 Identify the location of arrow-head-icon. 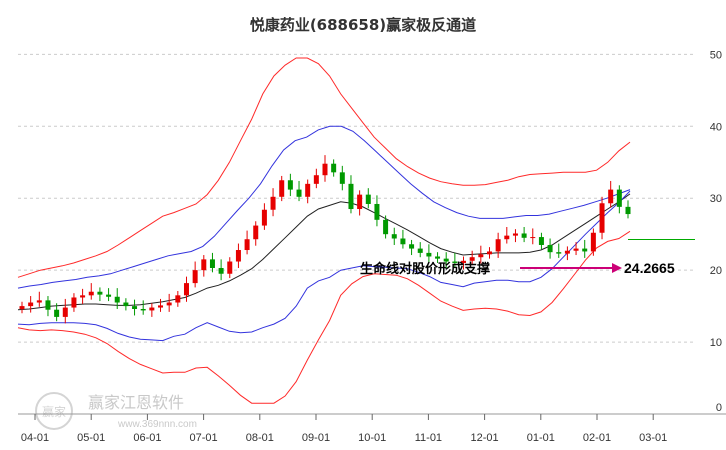
(617, 268).